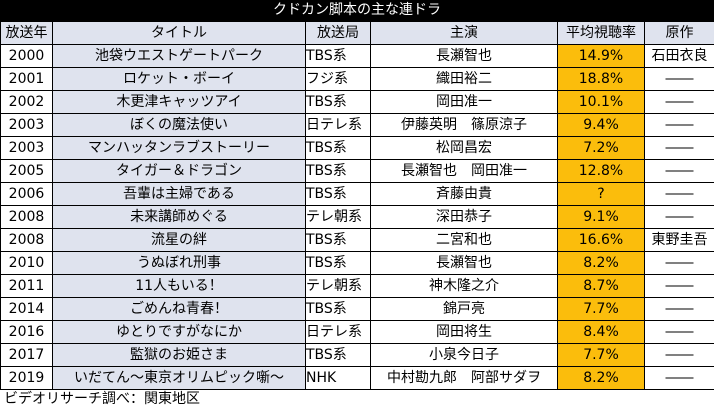 The image size is (714, 415). I want to click on table-row: 2002 木更津キャッツアイ TBS系 岡田准一 10.1% ――, so click(357, 102).